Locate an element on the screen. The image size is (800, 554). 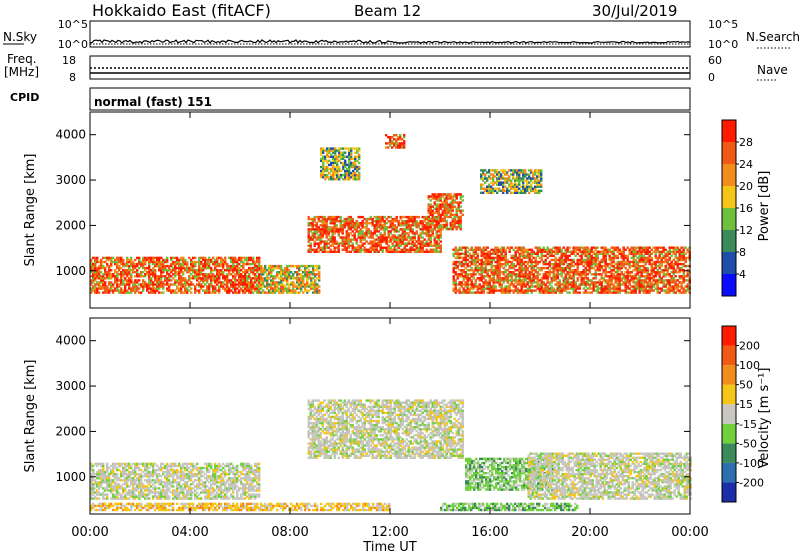
nsearch-tick-top: 10^5 is located at coordinates (723, 24).